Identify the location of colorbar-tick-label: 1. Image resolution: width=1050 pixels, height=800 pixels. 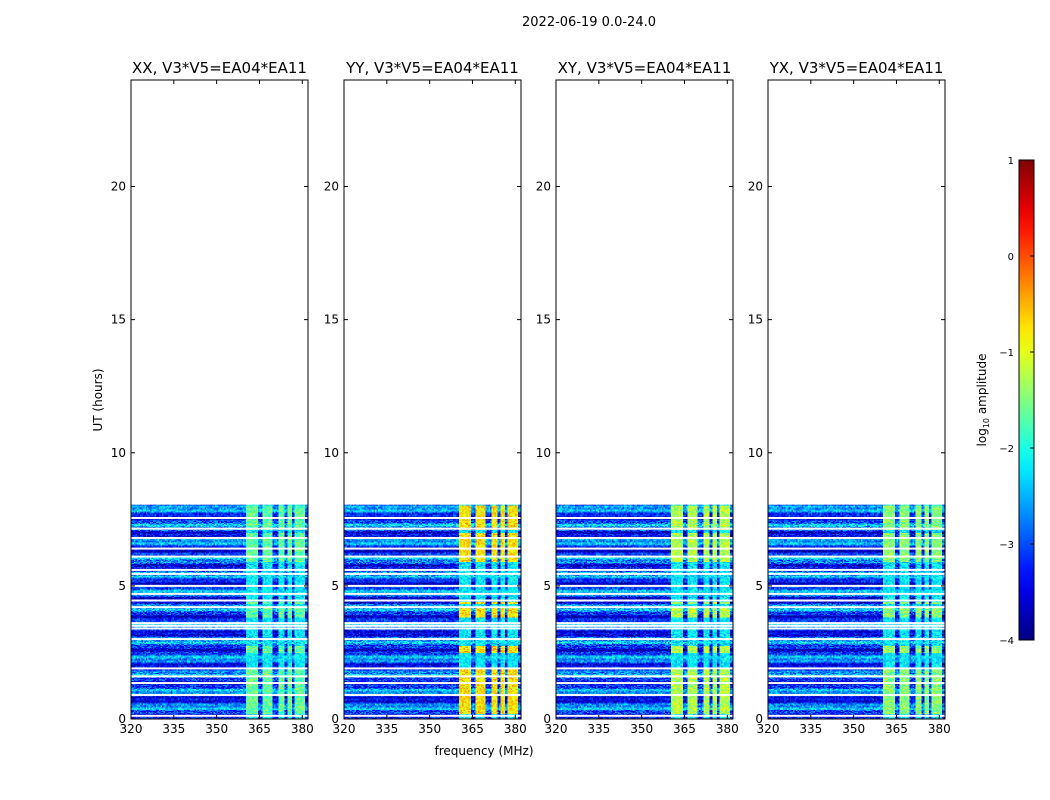
(1011, 161).